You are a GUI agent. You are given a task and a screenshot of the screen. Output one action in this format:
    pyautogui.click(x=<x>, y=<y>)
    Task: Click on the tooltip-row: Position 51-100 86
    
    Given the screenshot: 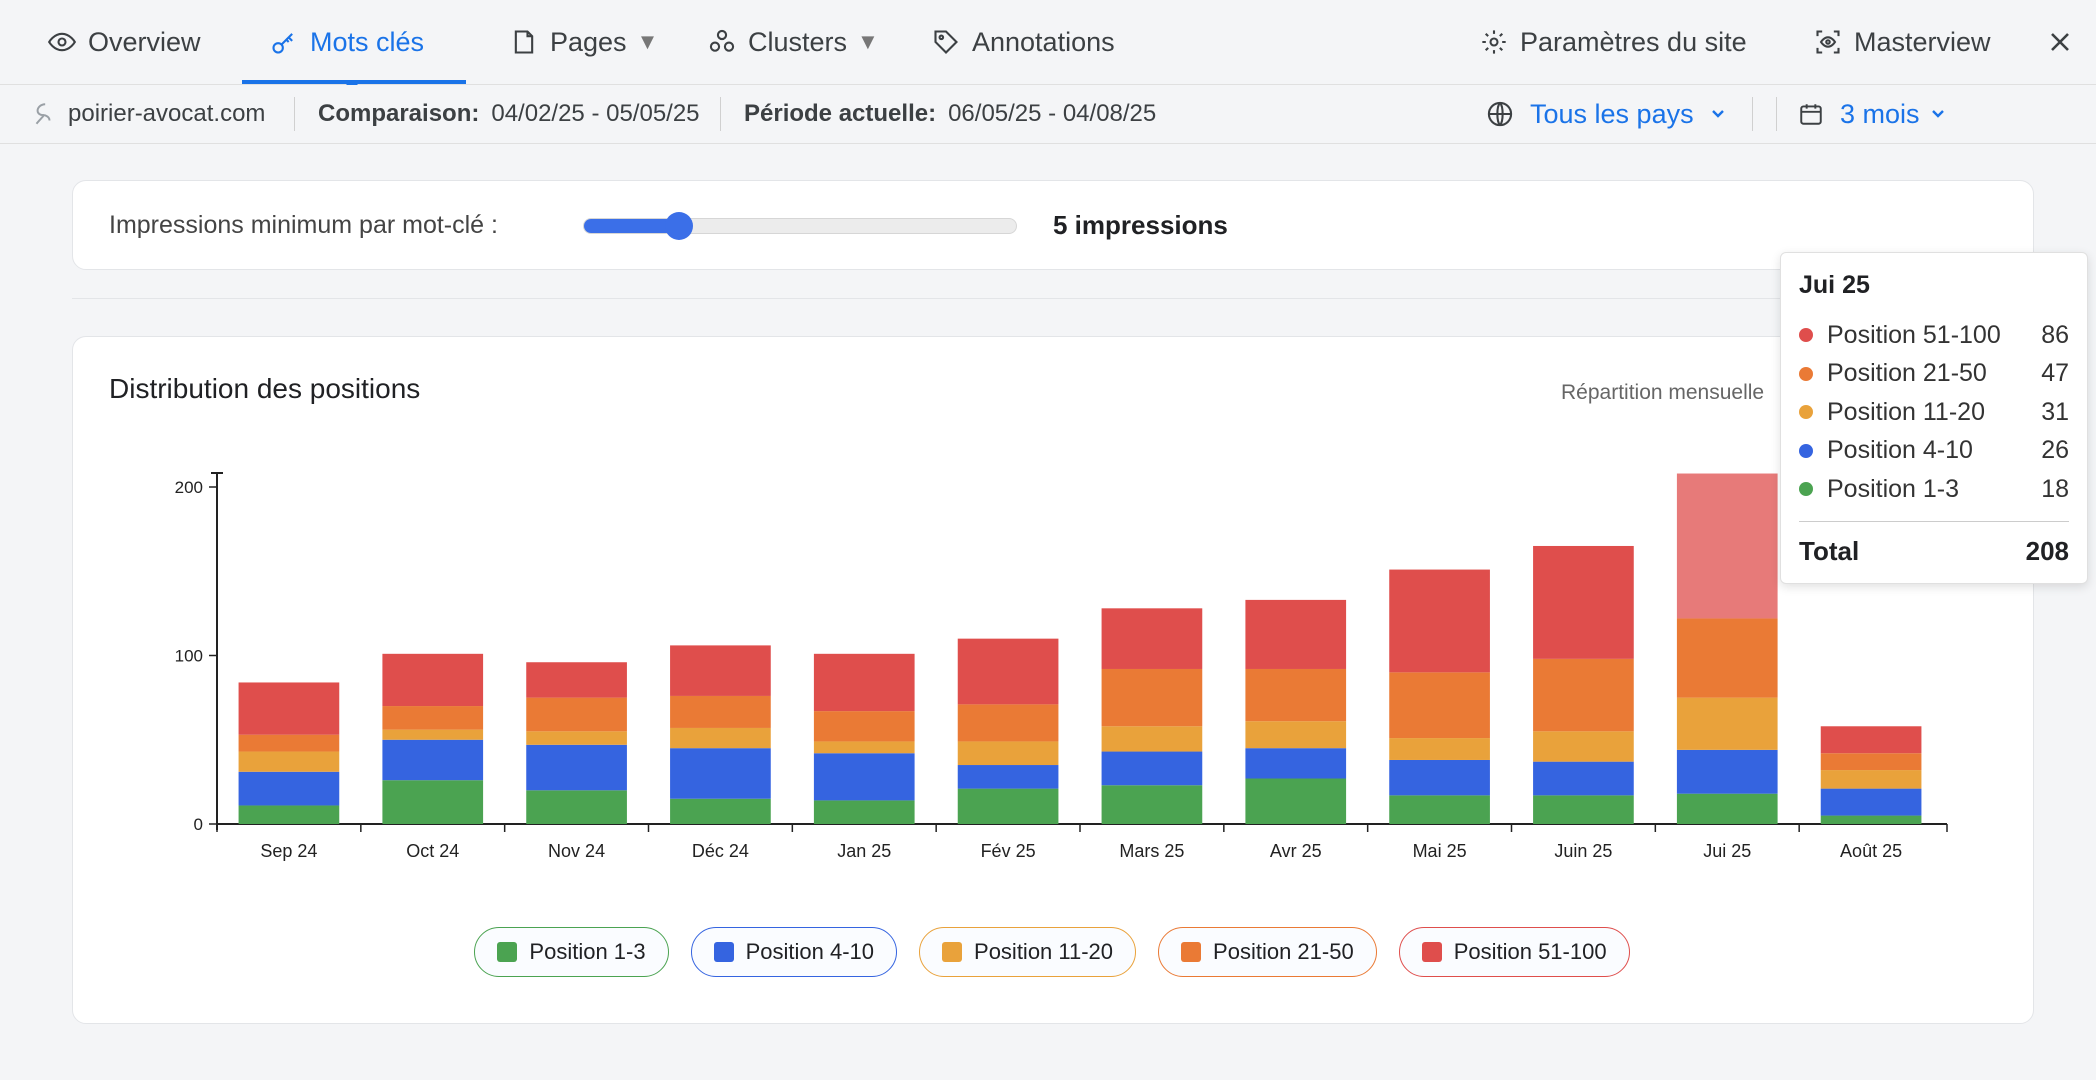 What is the action you would take?
    pyautogui.click(x=1934, y=335)
    